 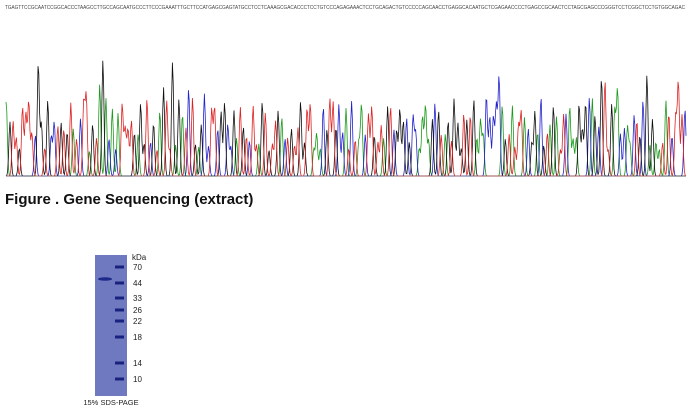 I want to click on marker-label: 10, so click(x=137, y=379).